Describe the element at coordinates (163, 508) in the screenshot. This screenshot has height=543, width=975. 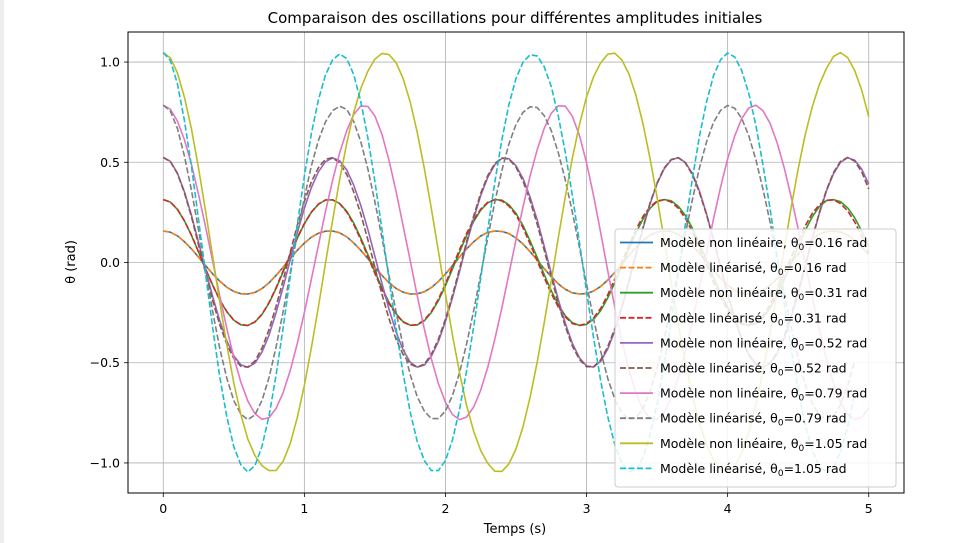
I see `x-tick-label: 0` at that location.